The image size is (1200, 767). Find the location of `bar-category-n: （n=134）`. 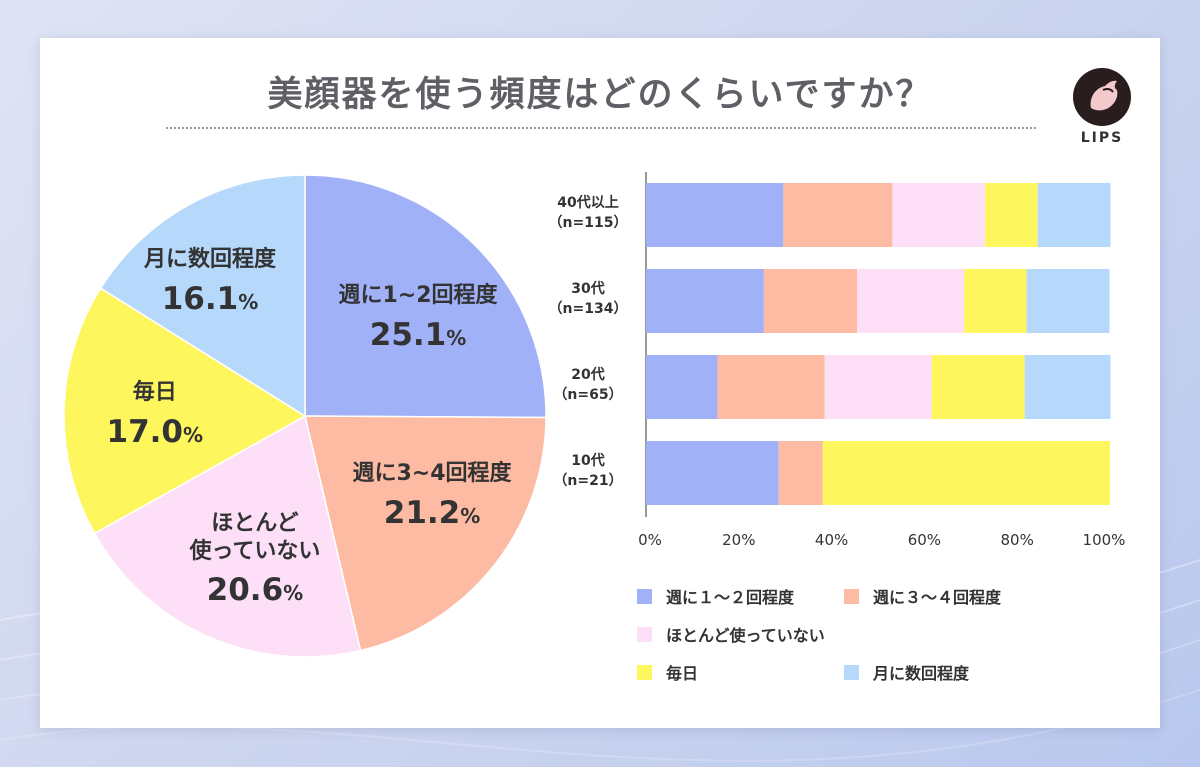

bar-category-n: （n=134） is located at coordinates (588, 309).